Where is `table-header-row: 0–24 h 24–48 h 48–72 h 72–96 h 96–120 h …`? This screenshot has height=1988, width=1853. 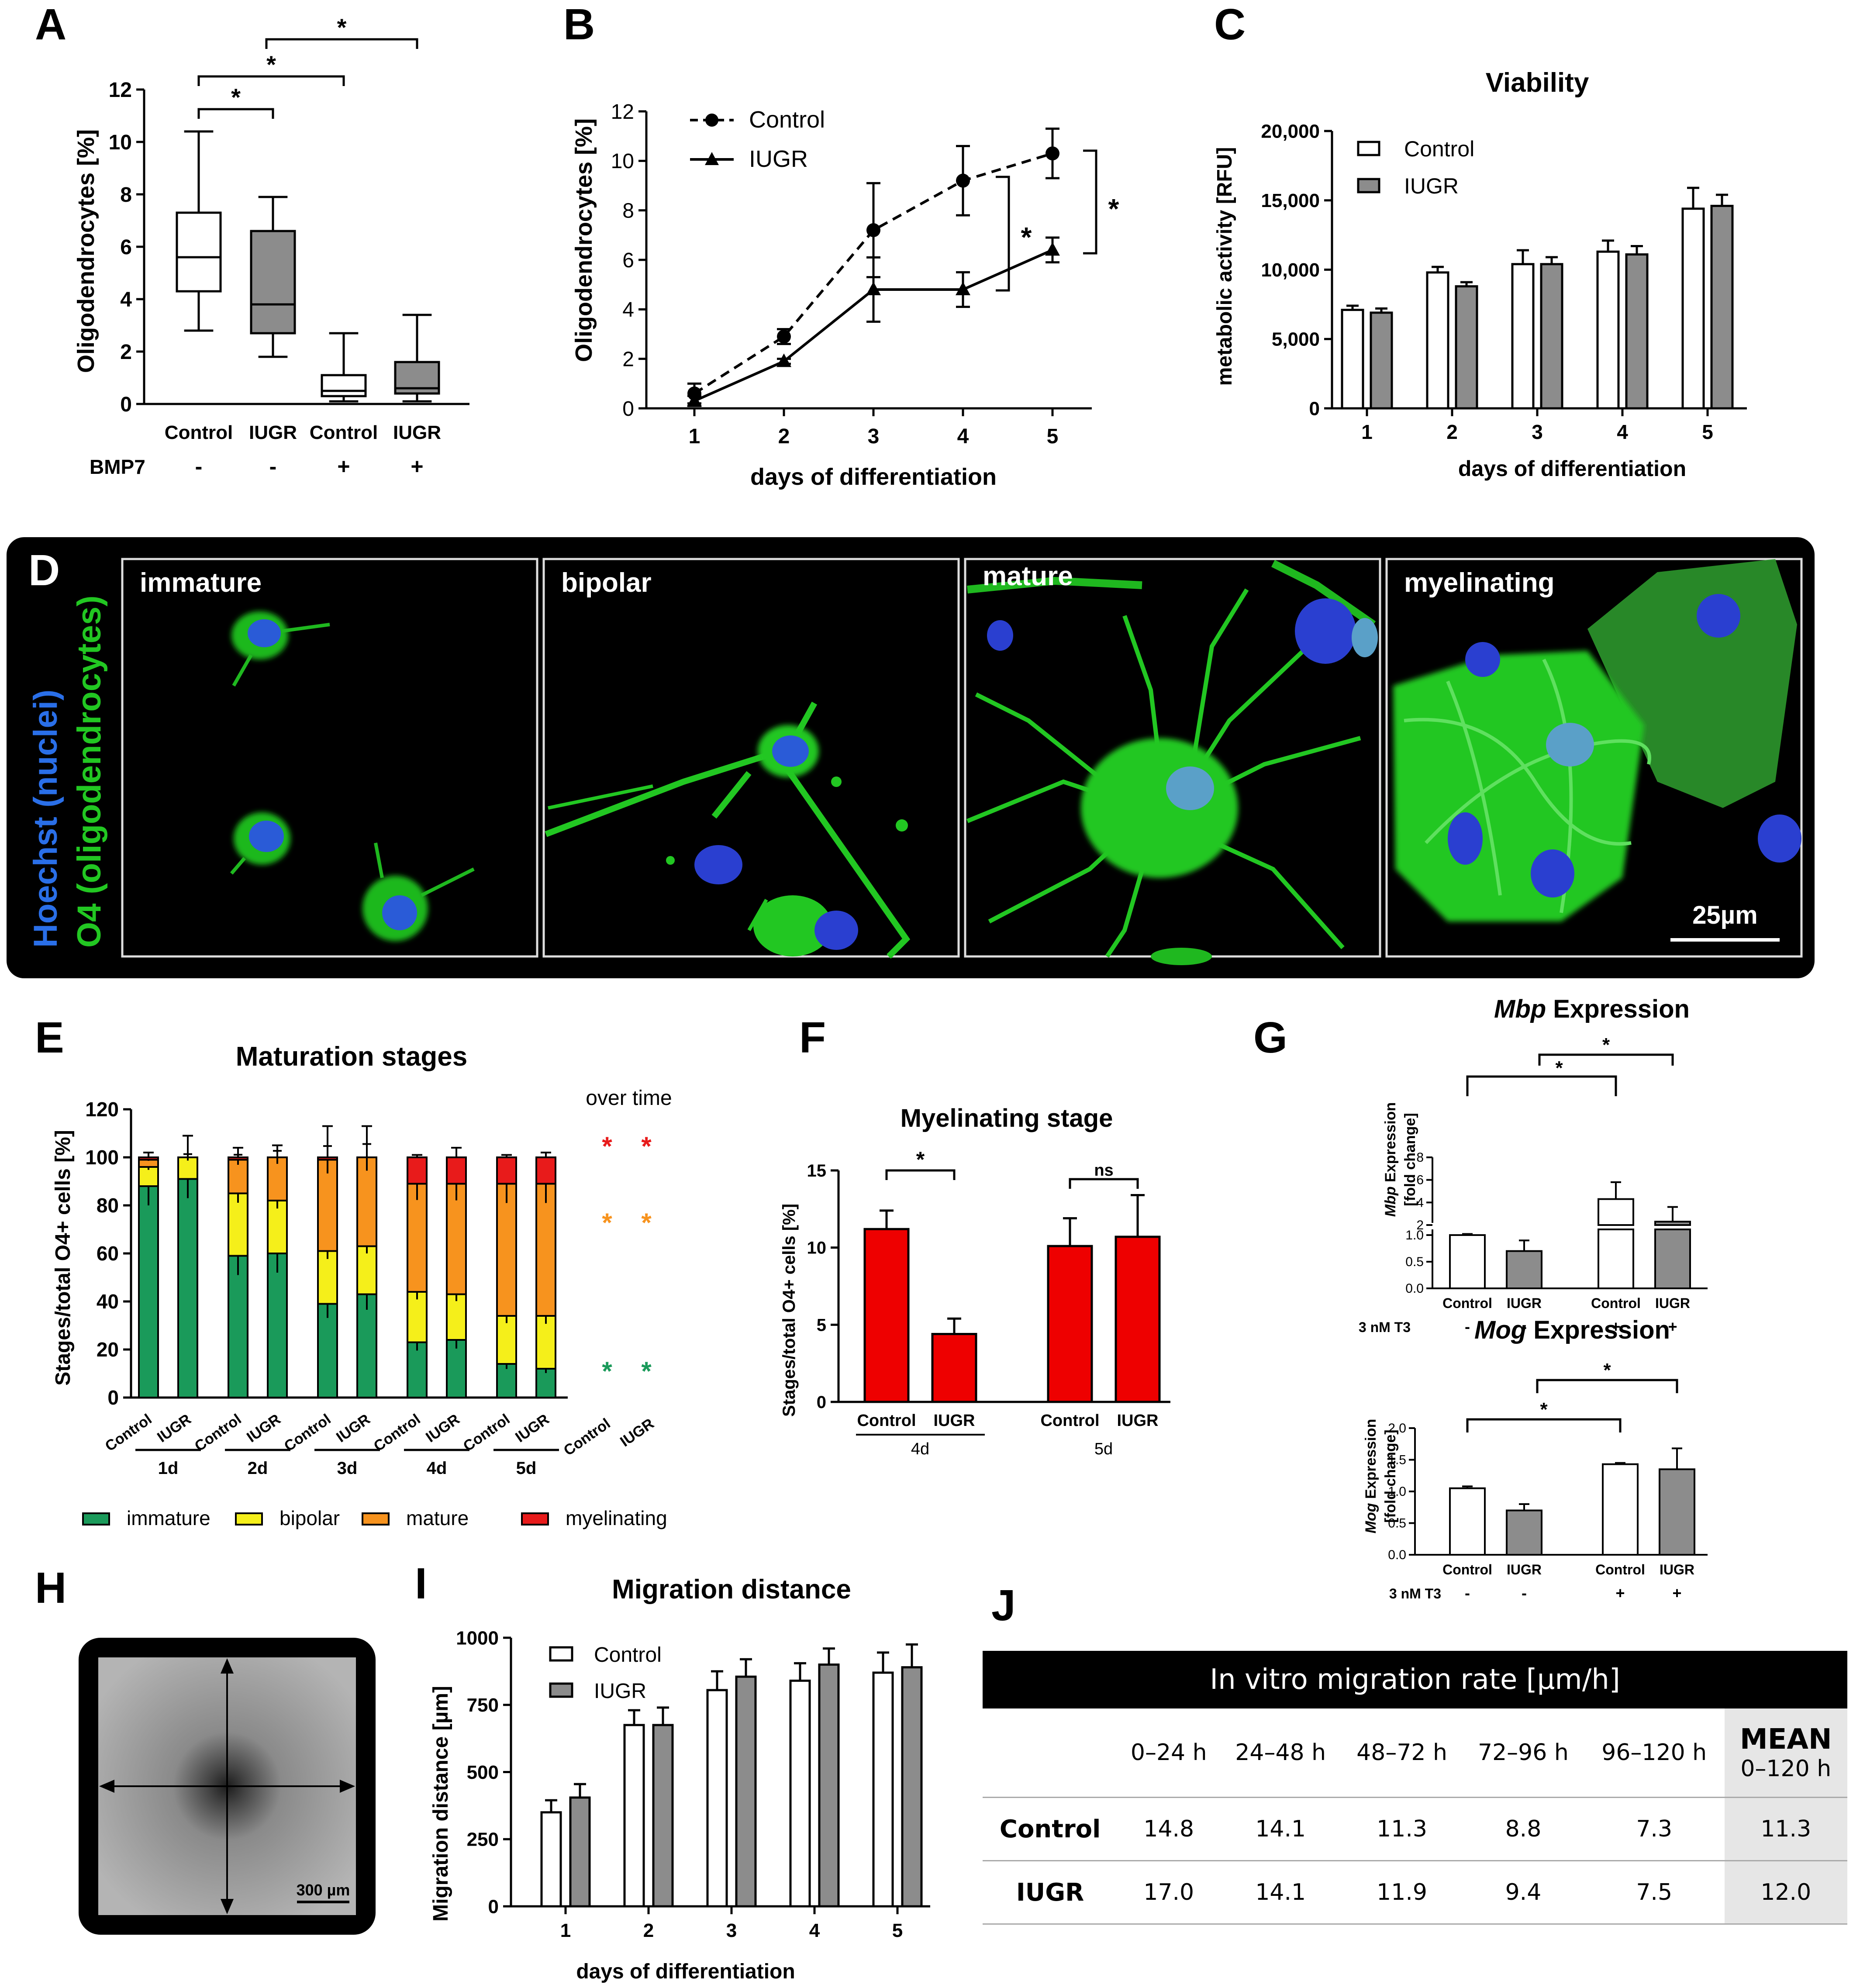
table-header-row: 0–24 h 24–48 h 48–72 h 72–96 h 96–120 h … is located at coordinates (1415, 1753).